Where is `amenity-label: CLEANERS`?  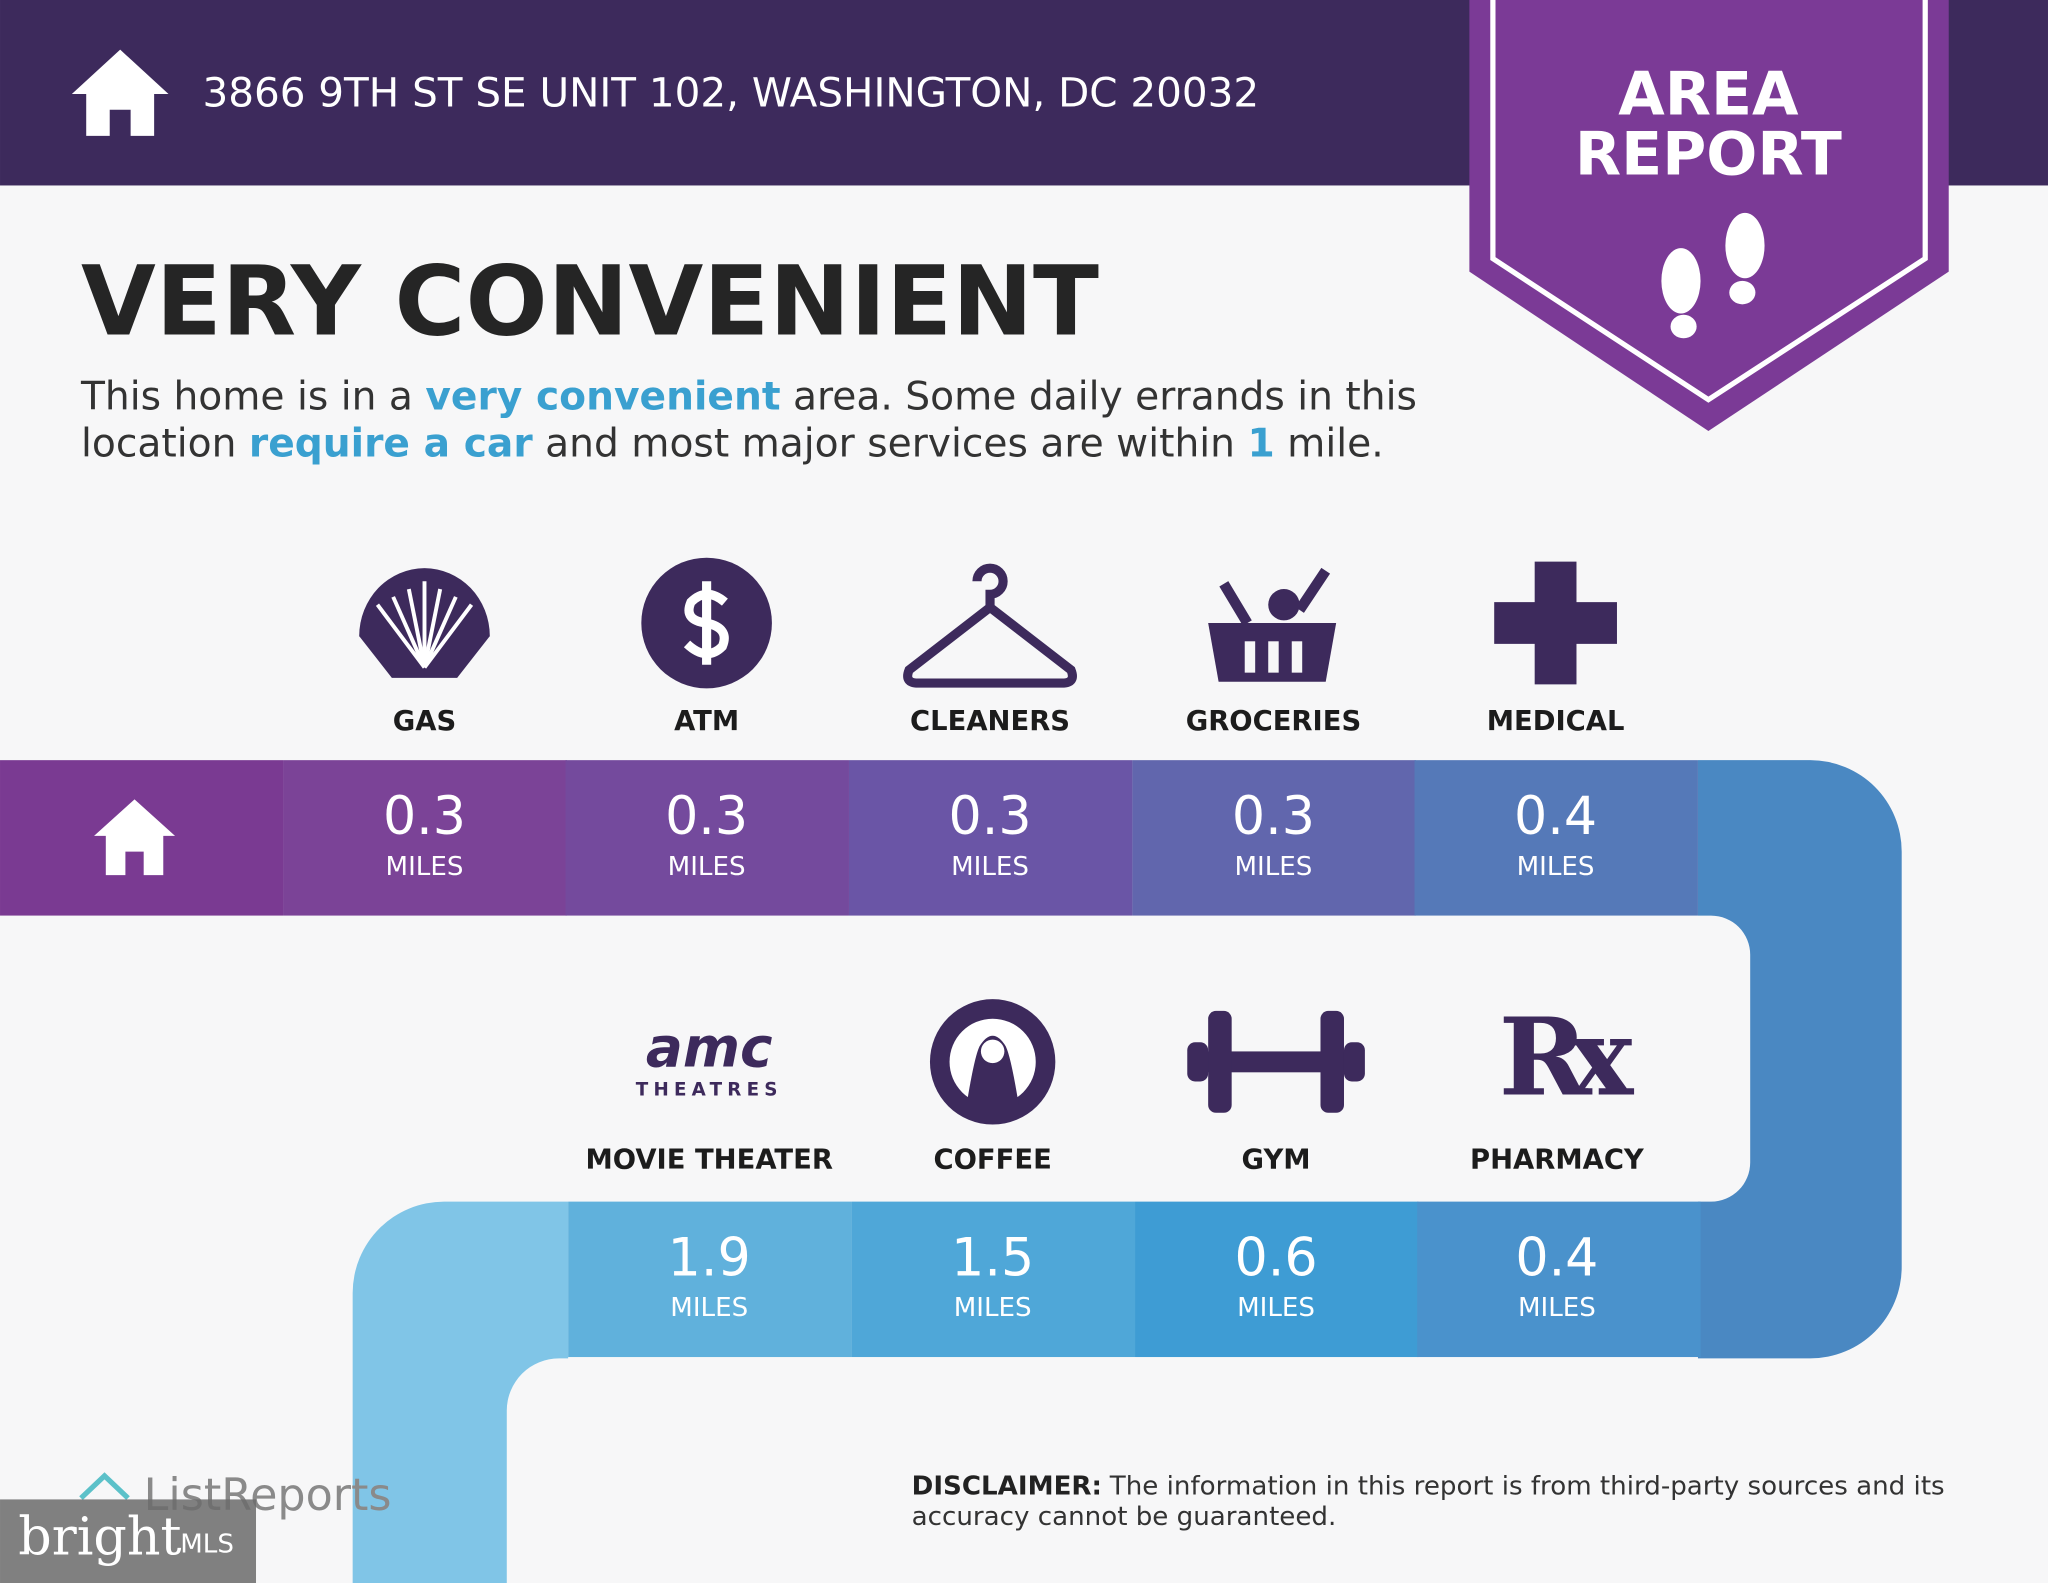 amenity-label: CLEANERS is located at coordinates (990, 721).